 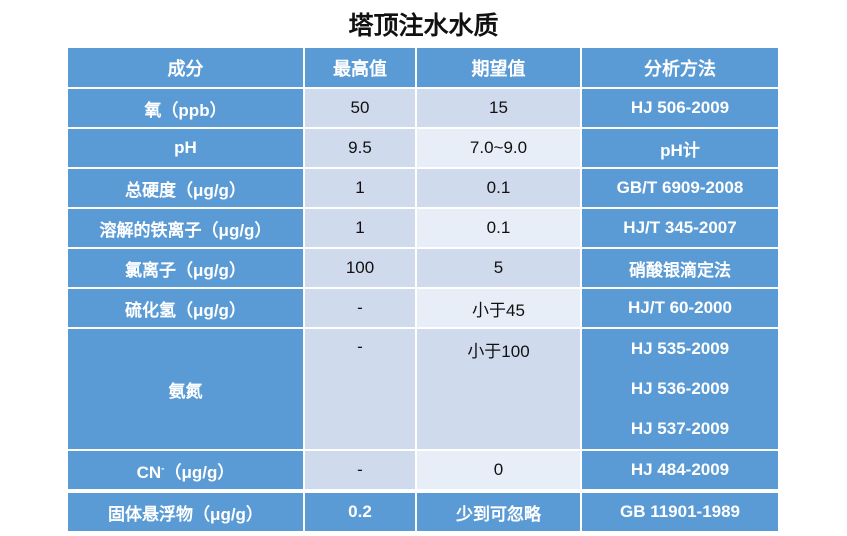 I want to click on table-row: 溶解的铁离子（μg/g） 1 0.1 HJ/T 345-2007, so click(x=423, y=228).